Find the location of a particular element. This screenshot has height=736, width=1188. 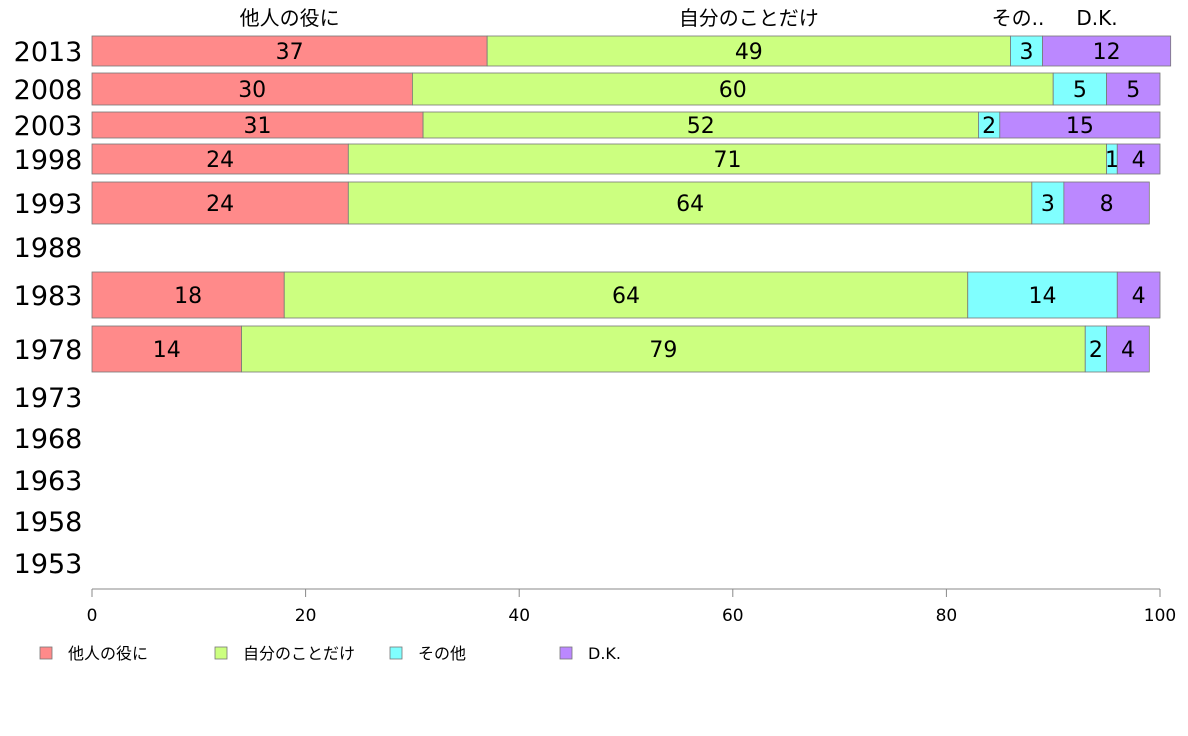

bar-value-label: 60 is located at coordinates (733, 90).